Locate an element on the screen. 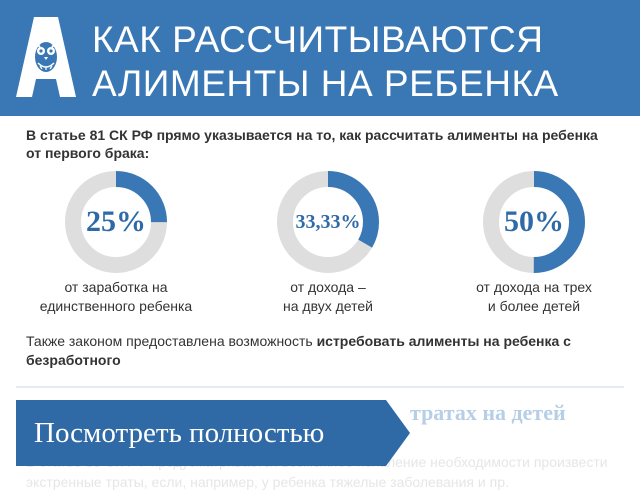 This screenshot has width=640, height=492. caption-line-1: от дохода – is located at coordinates (328, 287).